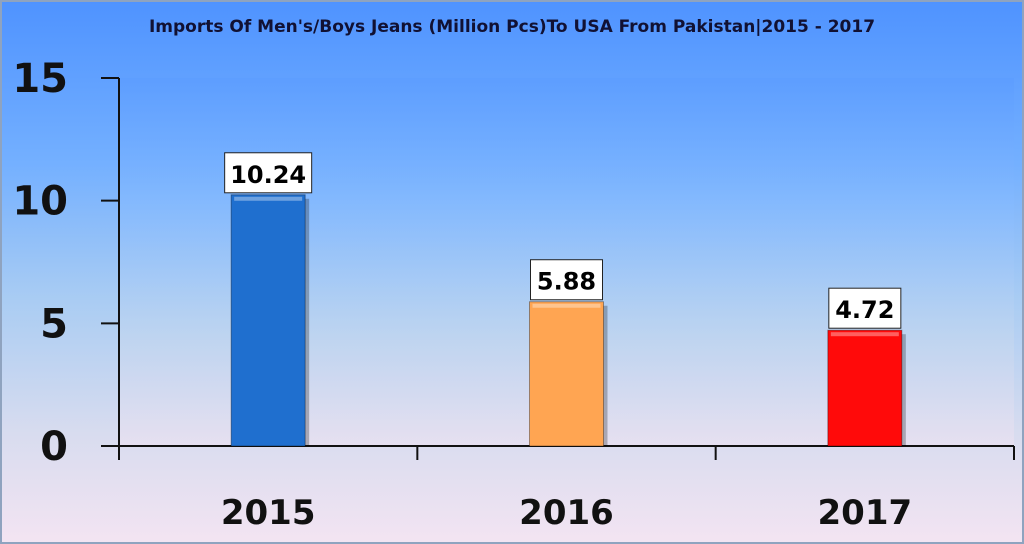 The image size is (1024, 544). Describe the element at coordinates (40, 79) in the screenshot. I see `y-tick-label: 15` at that location.